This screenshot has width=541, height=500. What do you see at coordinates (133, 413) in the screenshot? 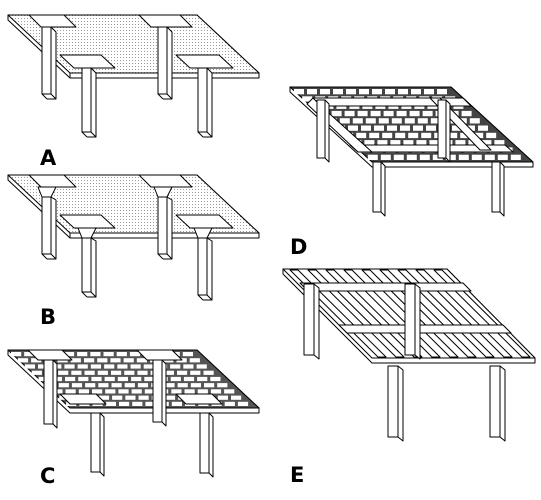
I see `panel-c-drawing` at bounding box center [133, 413].